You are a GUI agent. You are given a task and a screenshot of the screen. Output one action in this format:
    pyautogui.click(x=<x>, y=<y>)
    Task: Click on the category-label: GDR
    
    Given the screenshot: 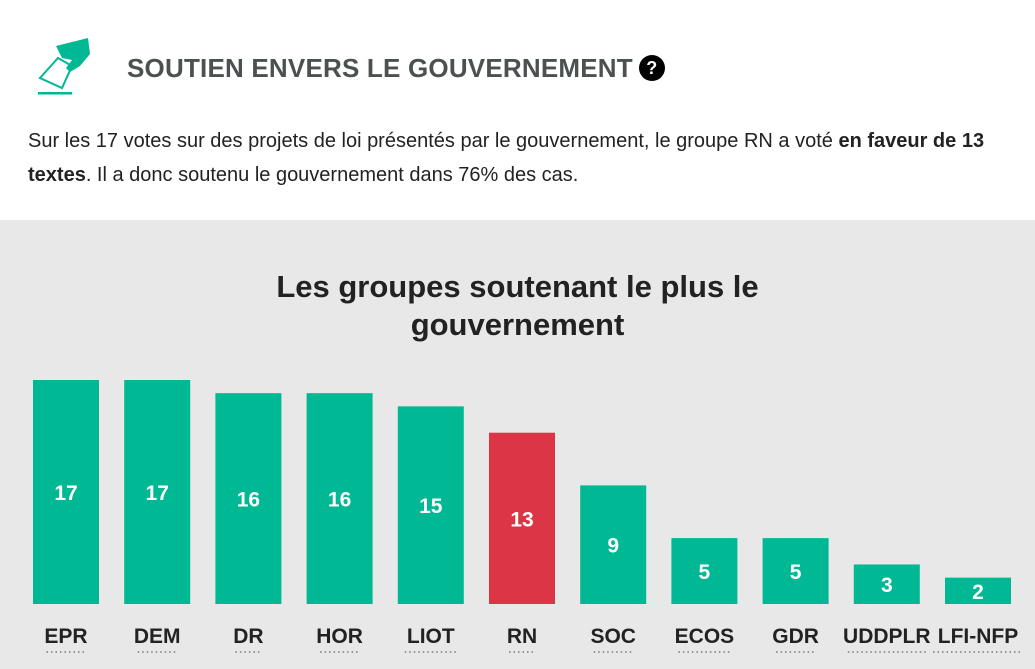 What is the action you would take?
    pyautogui.click(x=795, y=636)
    